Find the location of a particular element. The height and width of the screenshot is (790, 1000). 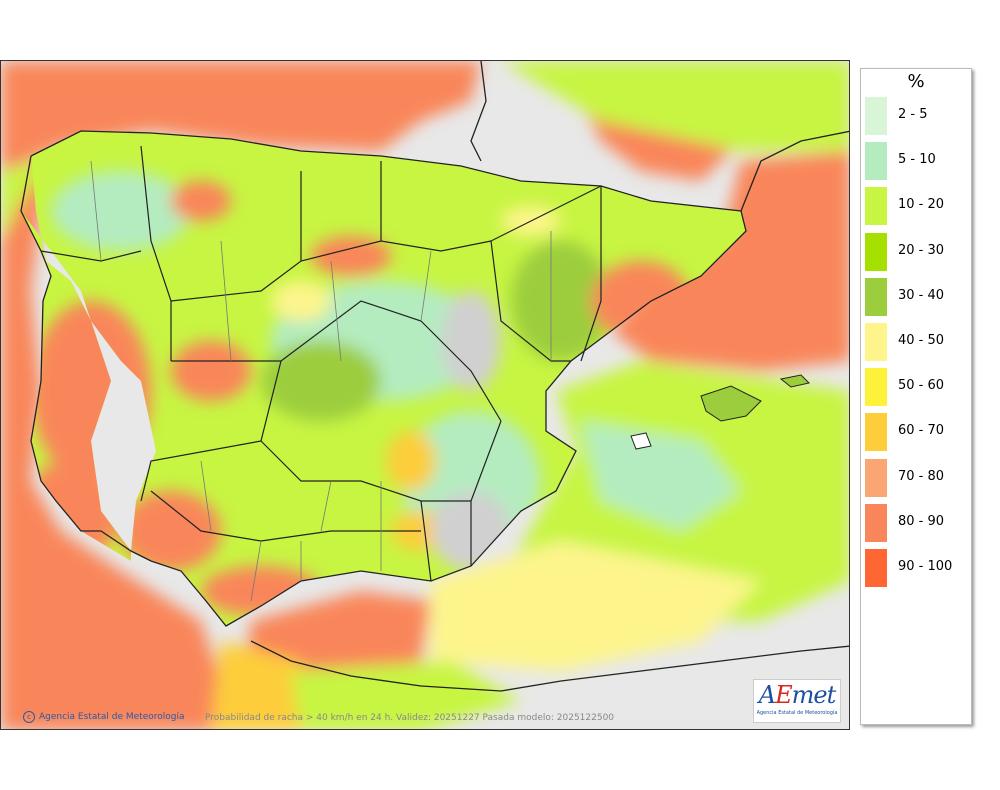

credit-label: Agencia Estatal de Meteorología is located at coordinates (112, 717).